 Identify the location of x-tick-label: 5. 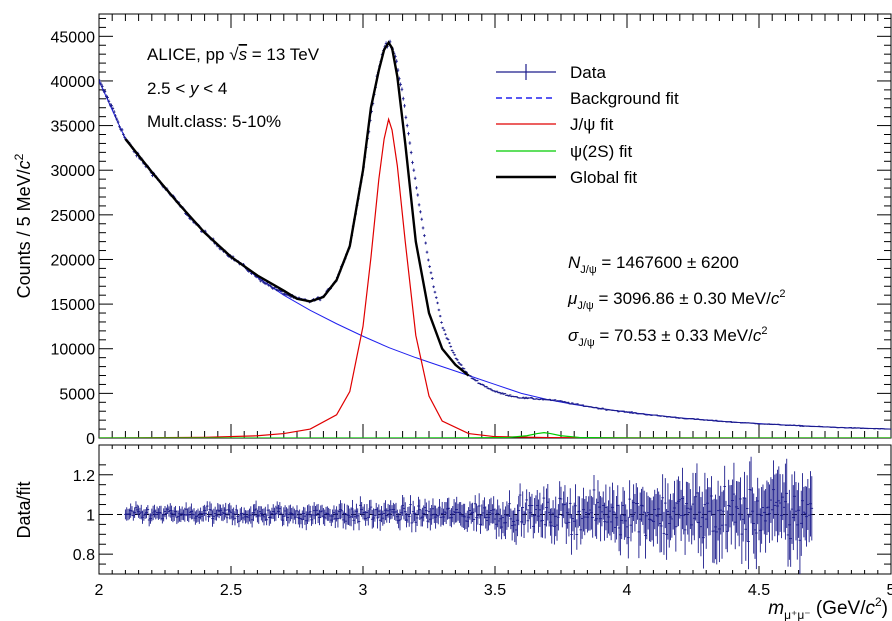
(889, 590).